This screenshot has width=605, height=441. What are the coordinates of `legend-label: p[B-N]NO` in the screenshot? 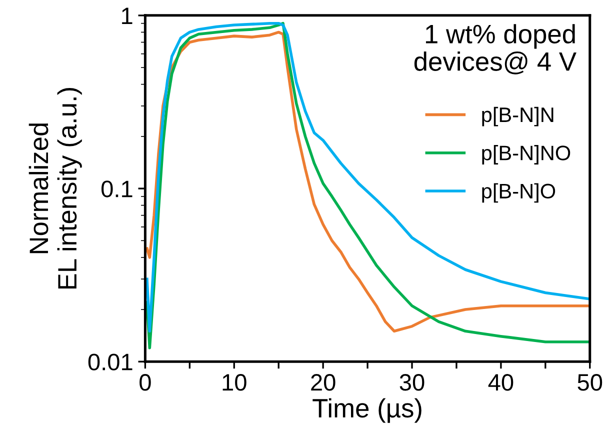 It's located at (526, 154).